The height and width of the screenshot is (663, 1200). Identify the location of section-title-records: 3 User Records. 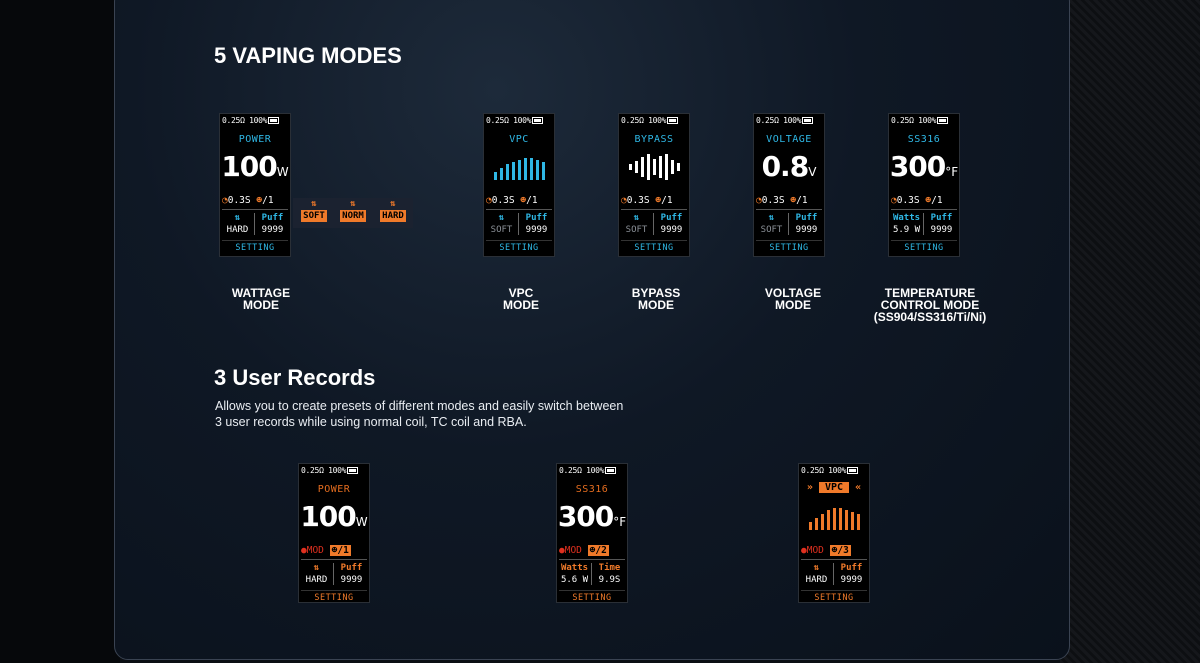
(295, 377).